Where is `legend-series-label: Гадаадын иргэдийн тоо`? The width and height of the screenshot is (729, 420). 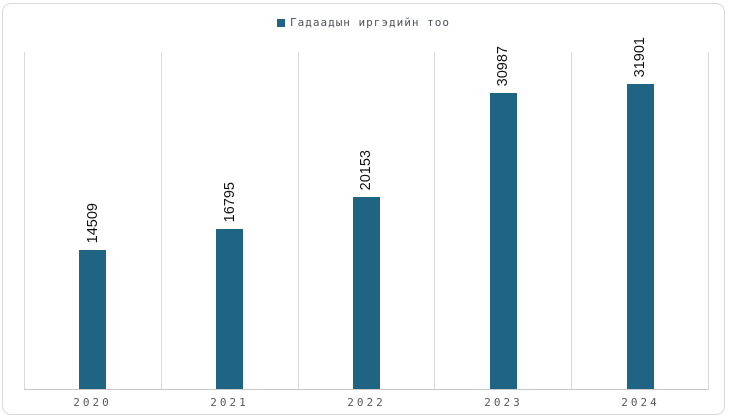 legend-series-label: Гадаадын иргэдийн тоо is located at coordinates (370, 22).